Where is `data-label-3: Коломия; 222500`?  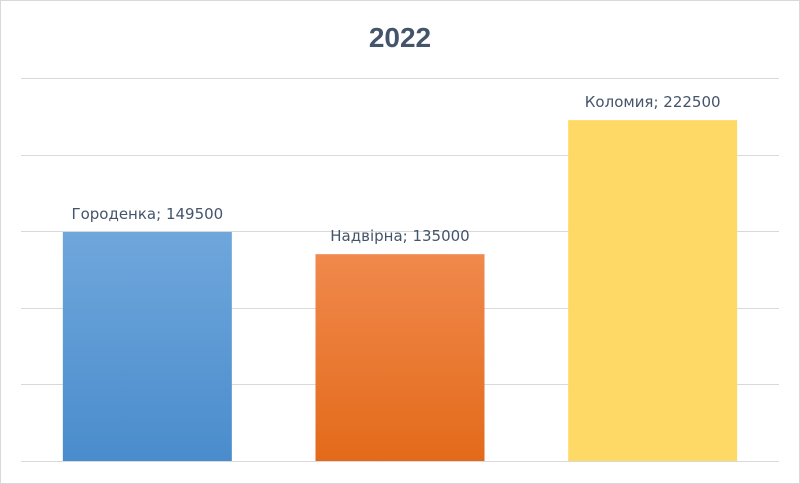 data-label-3: Коломия; 222500 is located at coordinates (653, 102).